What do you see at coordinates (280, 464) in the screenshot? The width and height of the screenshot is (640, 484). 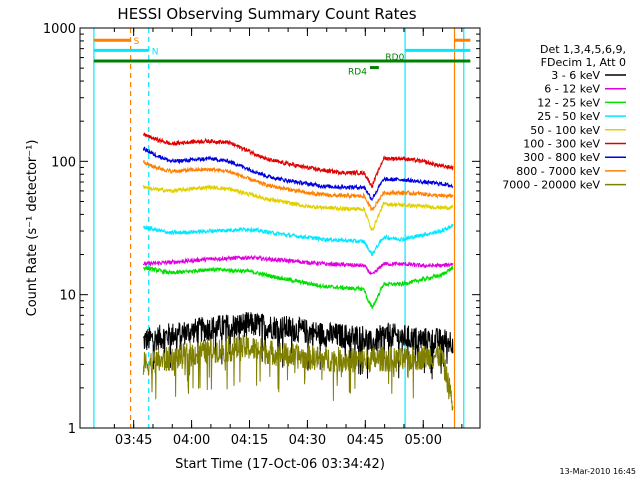 I see `x-axis-label: Start Time (17-Oct-06 03:34:42)` at bounding box center [280, 464].